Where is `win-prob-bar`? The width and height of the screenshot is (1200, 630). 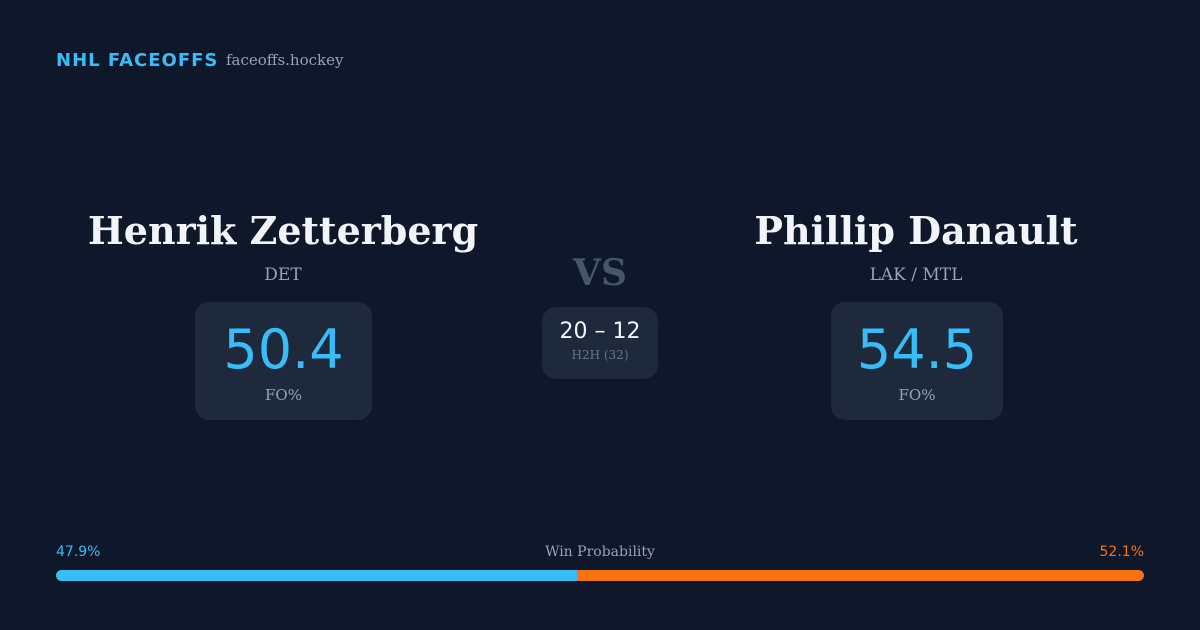 win-prob-bar is located at coordinates (600, 575).